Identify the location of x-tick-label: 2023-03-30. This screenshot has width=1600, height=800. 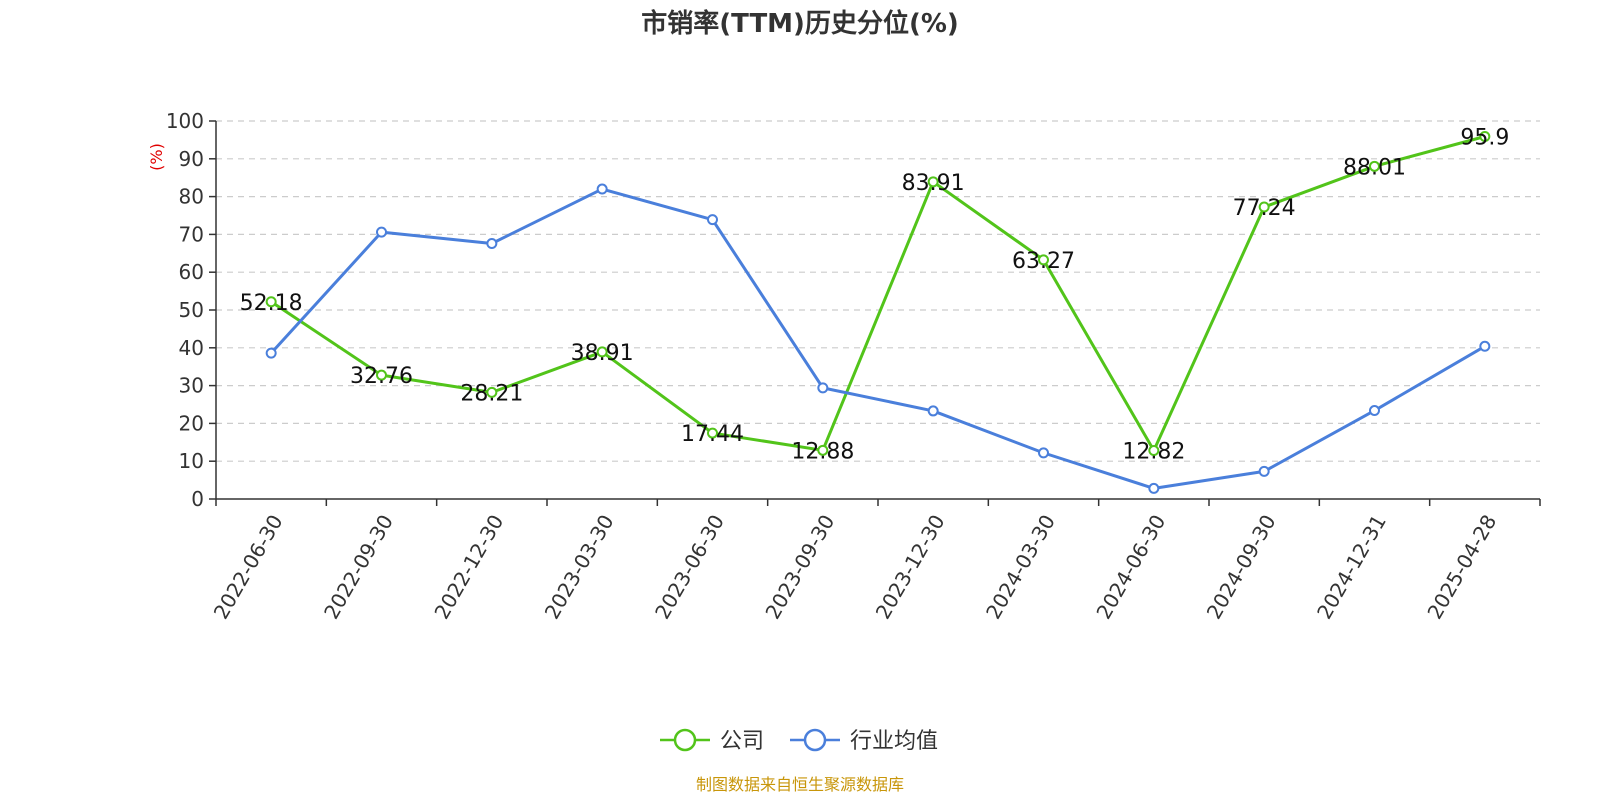
(579, 567).